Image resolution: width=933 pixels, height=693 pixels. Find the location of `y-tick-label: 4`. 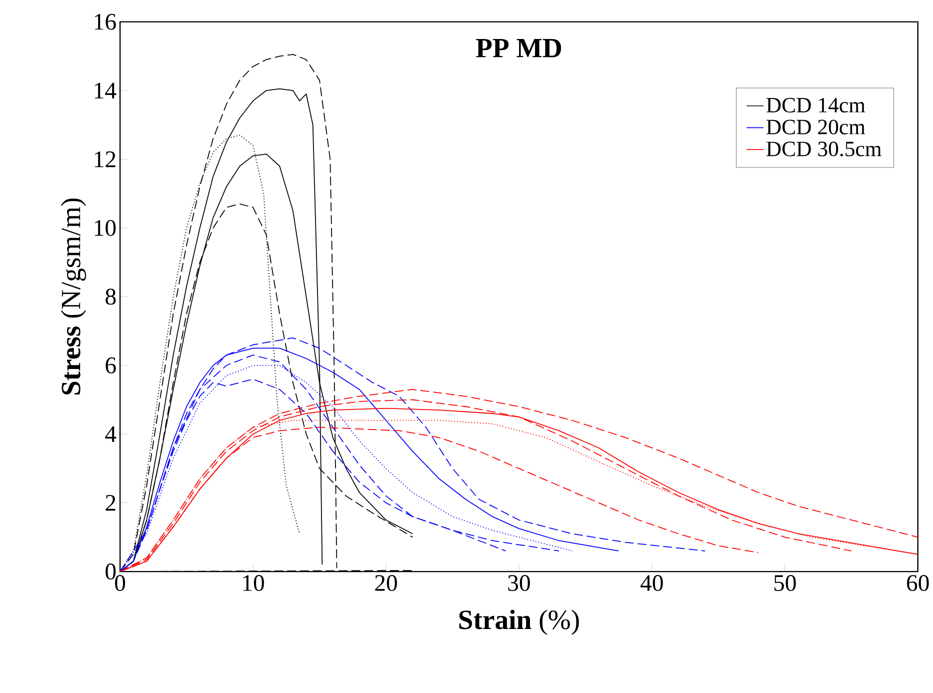

y-tick-label: 4 is located at coordinates (110, 434).